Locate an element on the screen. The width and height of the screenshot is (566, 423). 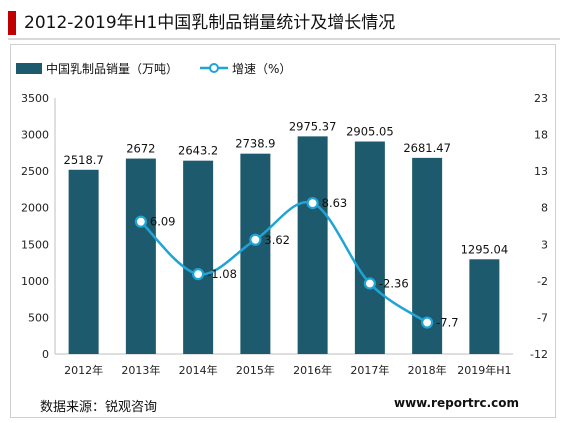
bar-data-label: 2643.2 is located at coordinates (198, 151).